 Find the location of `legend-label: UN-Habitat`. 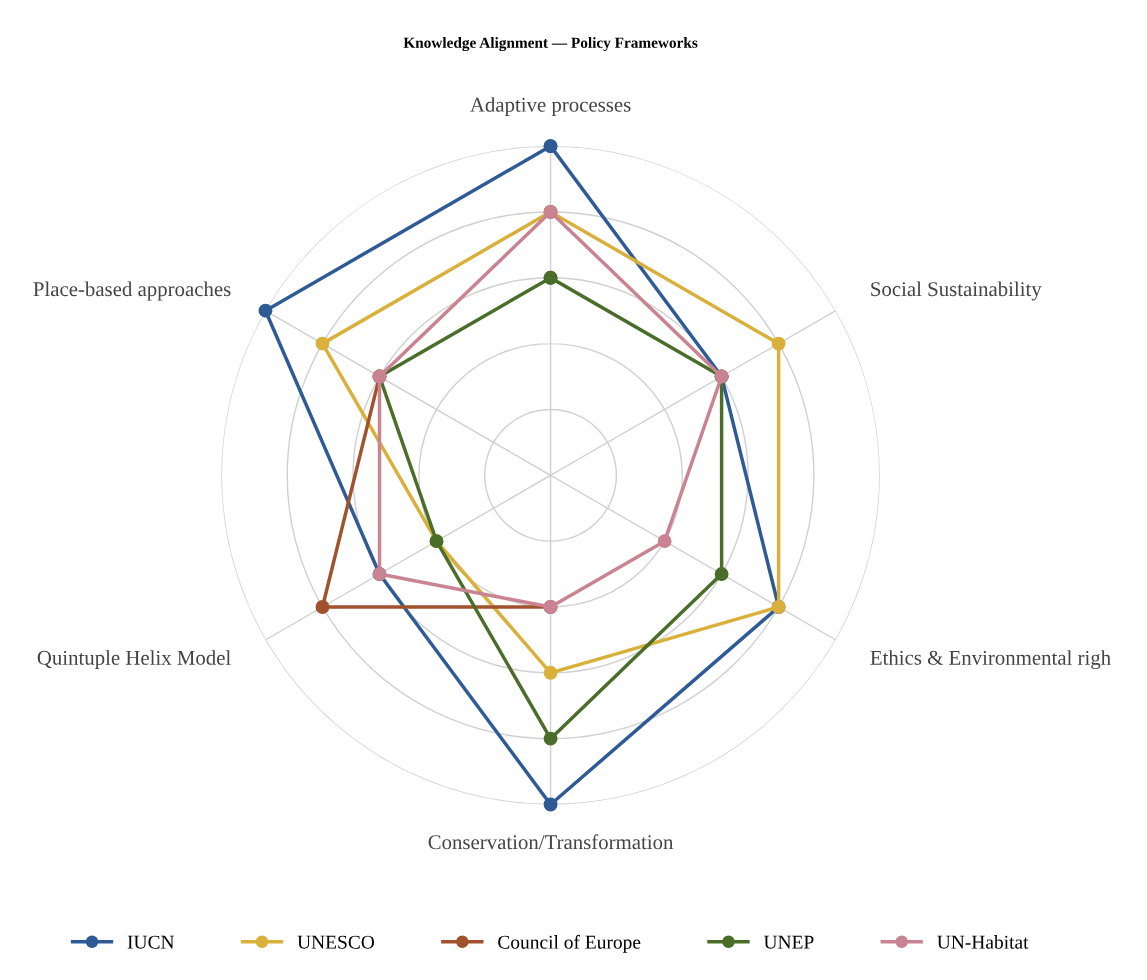

legend-label: UN-Habitat is located at coordinates (983, 942).